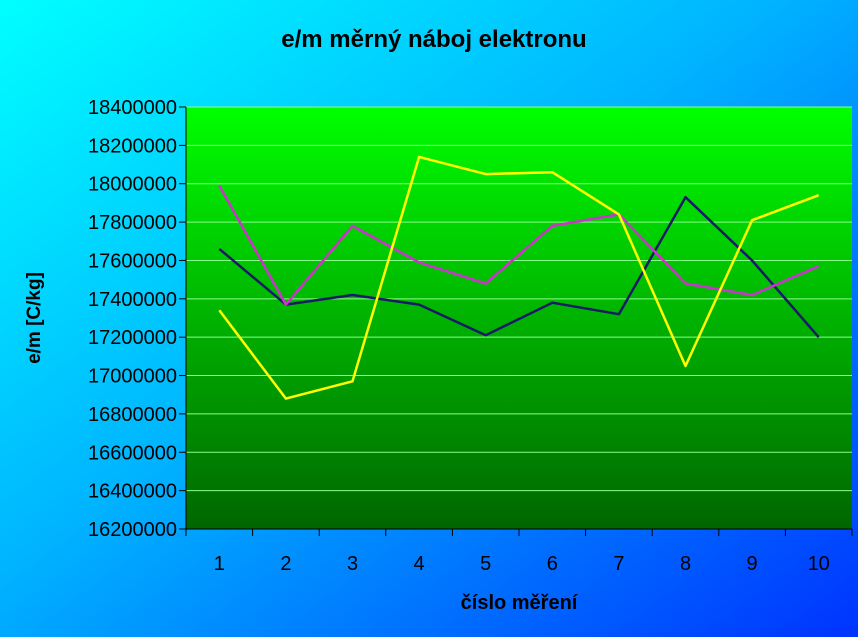 The height and width of the screenshot is (637, 858). I want to click on y-tick-label: 16400000, so click(132, 492).